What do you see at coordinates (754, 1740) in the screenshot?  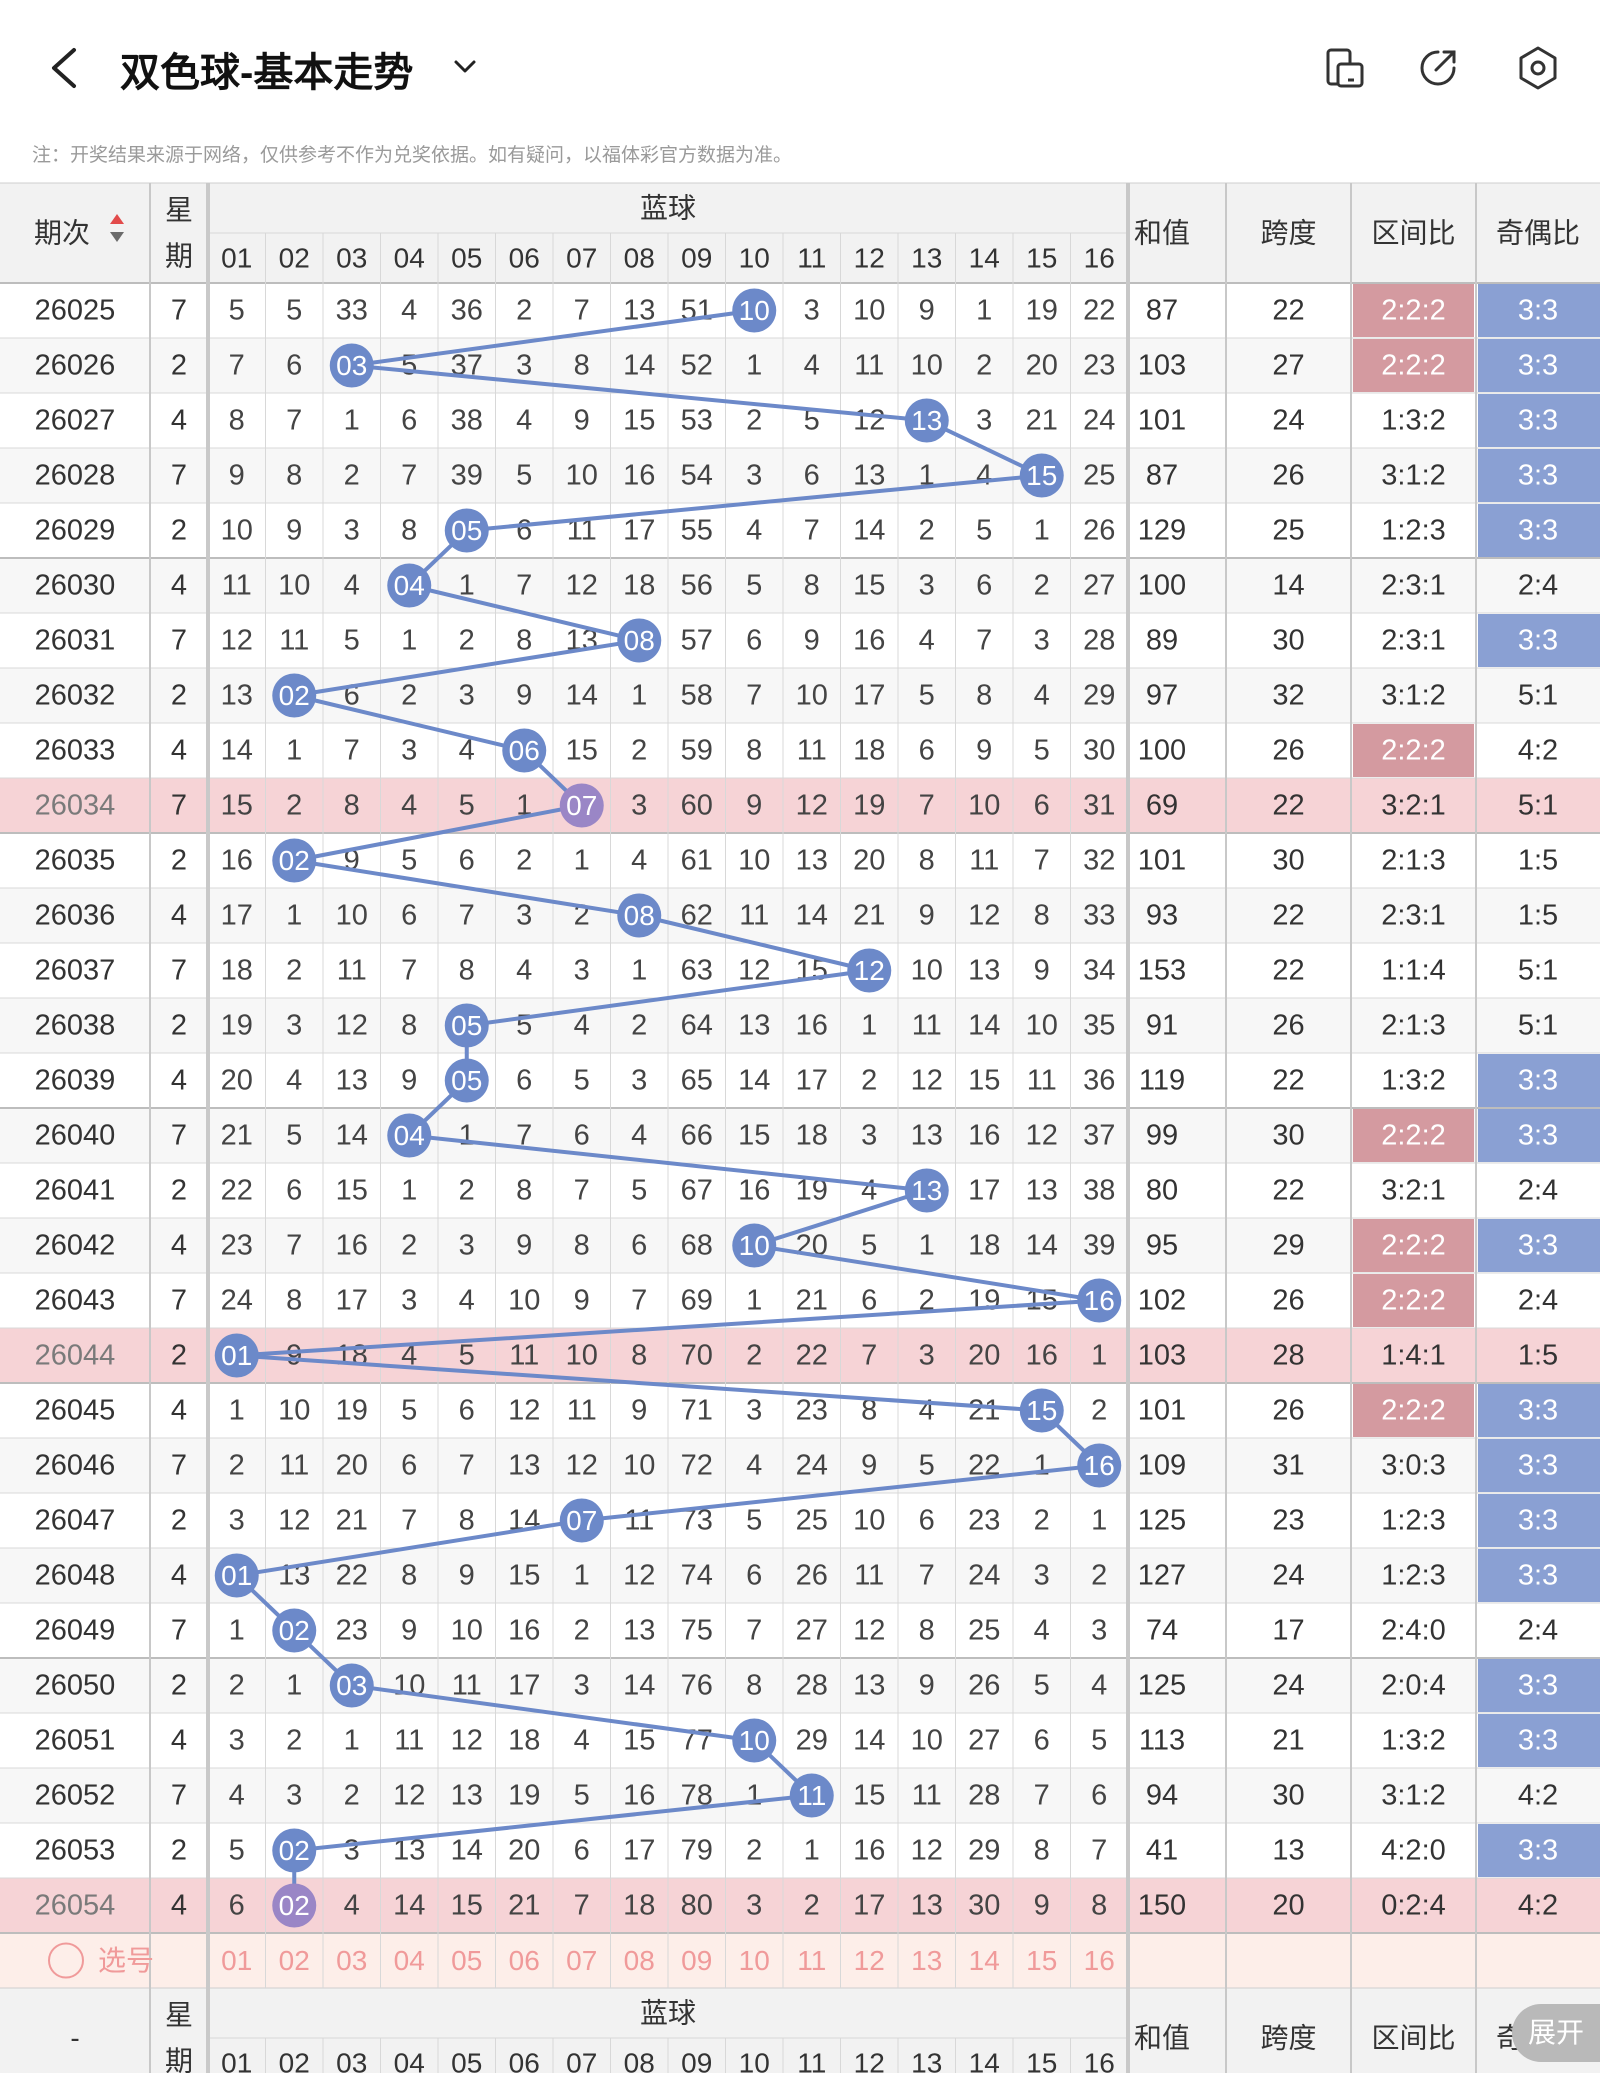 I see `blue-ball-number: 10` at bounding box center [754, 1740].